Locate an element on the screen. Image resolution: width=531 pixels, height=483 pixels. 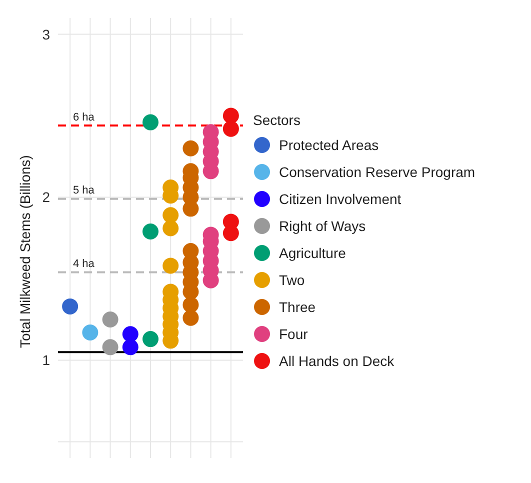
legend-title: Sectors is located at coordinates (277, 120).